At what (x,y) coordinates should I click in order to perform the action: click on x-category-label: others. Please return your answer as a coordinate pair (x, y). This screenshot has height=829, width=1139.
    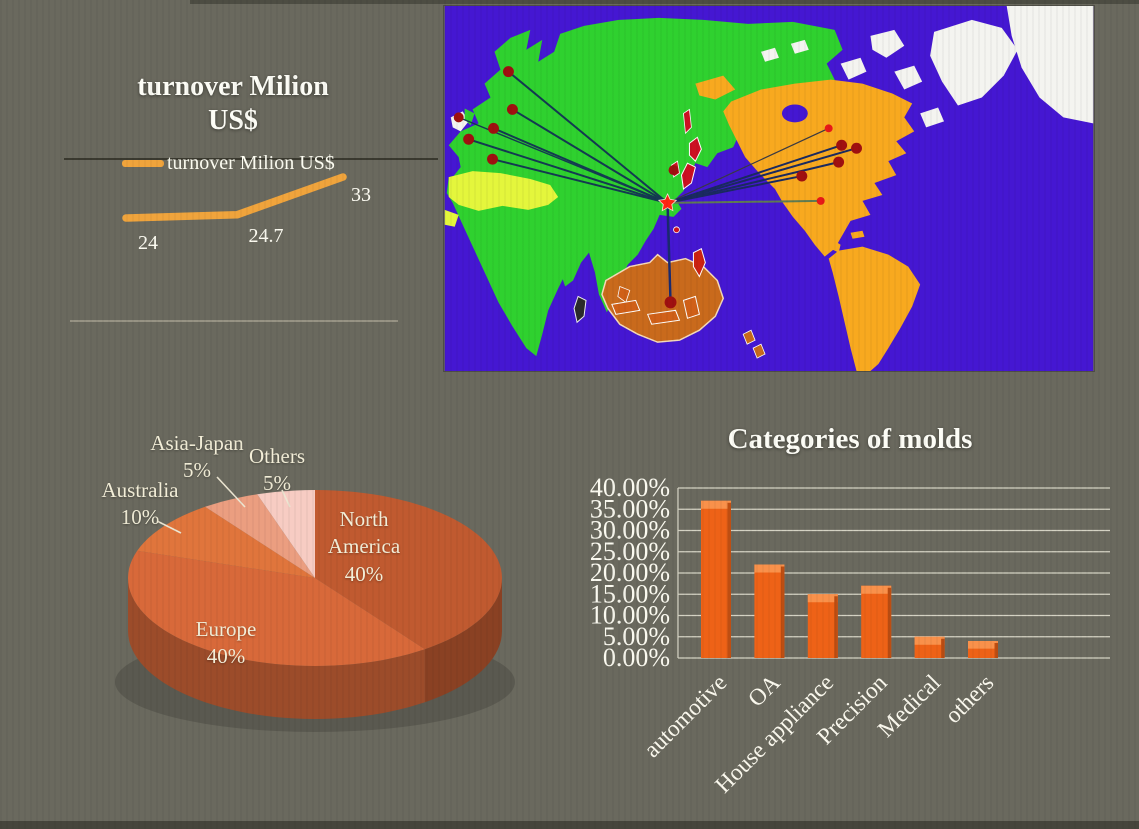
    Looking at the image, I should click on (969, 699).